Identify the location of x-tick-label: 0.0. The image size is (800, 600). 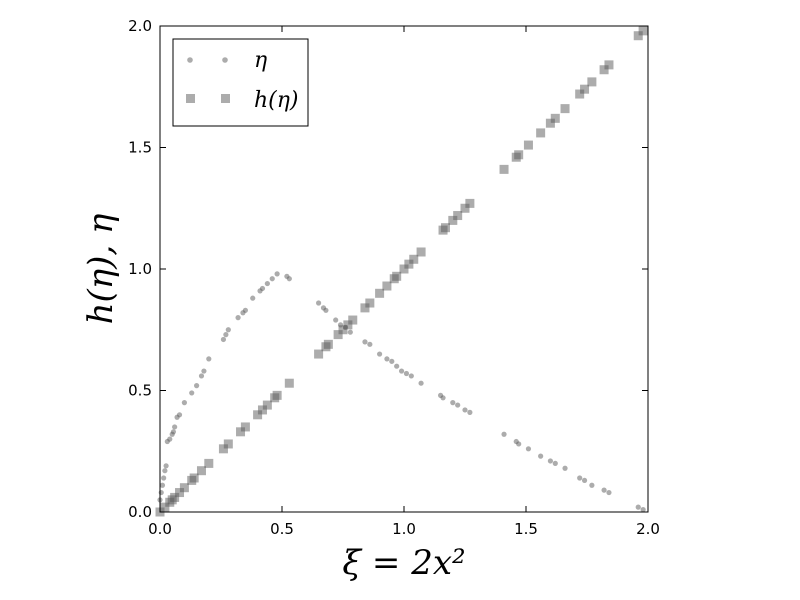
(160, 529).